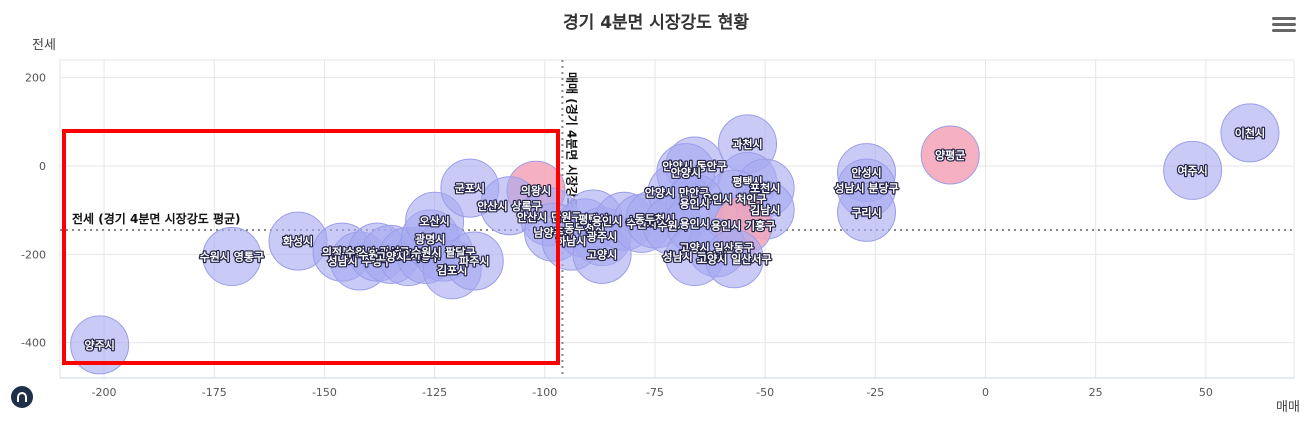 The width and height of the screenshot is (1312, 426). What do you see at coordinates (324, 392) in the screenshot?
I see `x-tick-label: -150` at bounding box center [324, 392].